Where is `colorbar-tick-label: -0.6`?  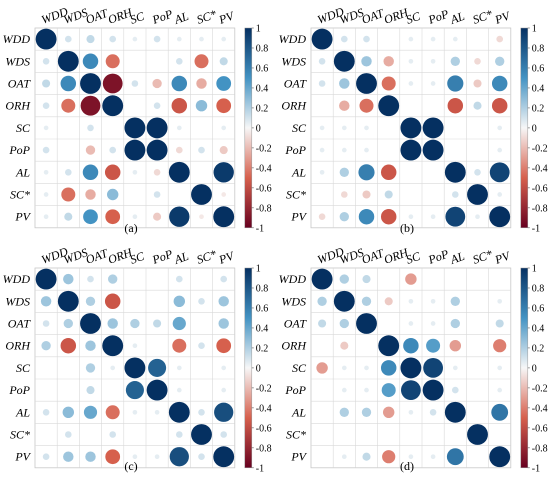 colorbar-tick-label: -0.6 is located at coordinates (264, 188).